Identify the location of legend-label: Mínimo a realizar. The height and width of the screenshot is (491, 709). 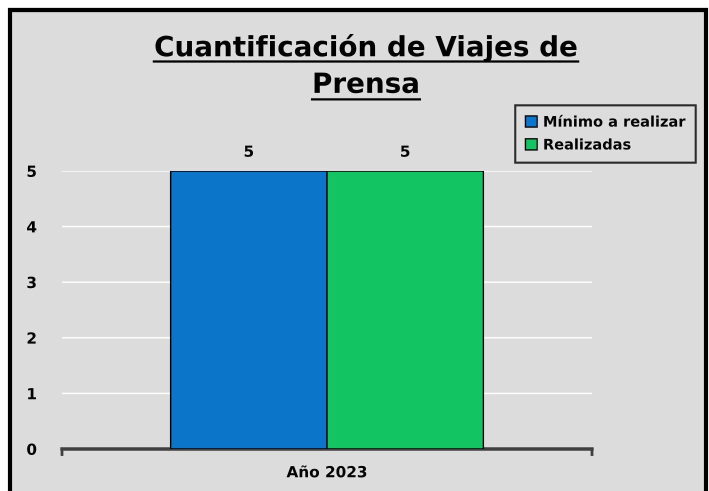
(615, 120).